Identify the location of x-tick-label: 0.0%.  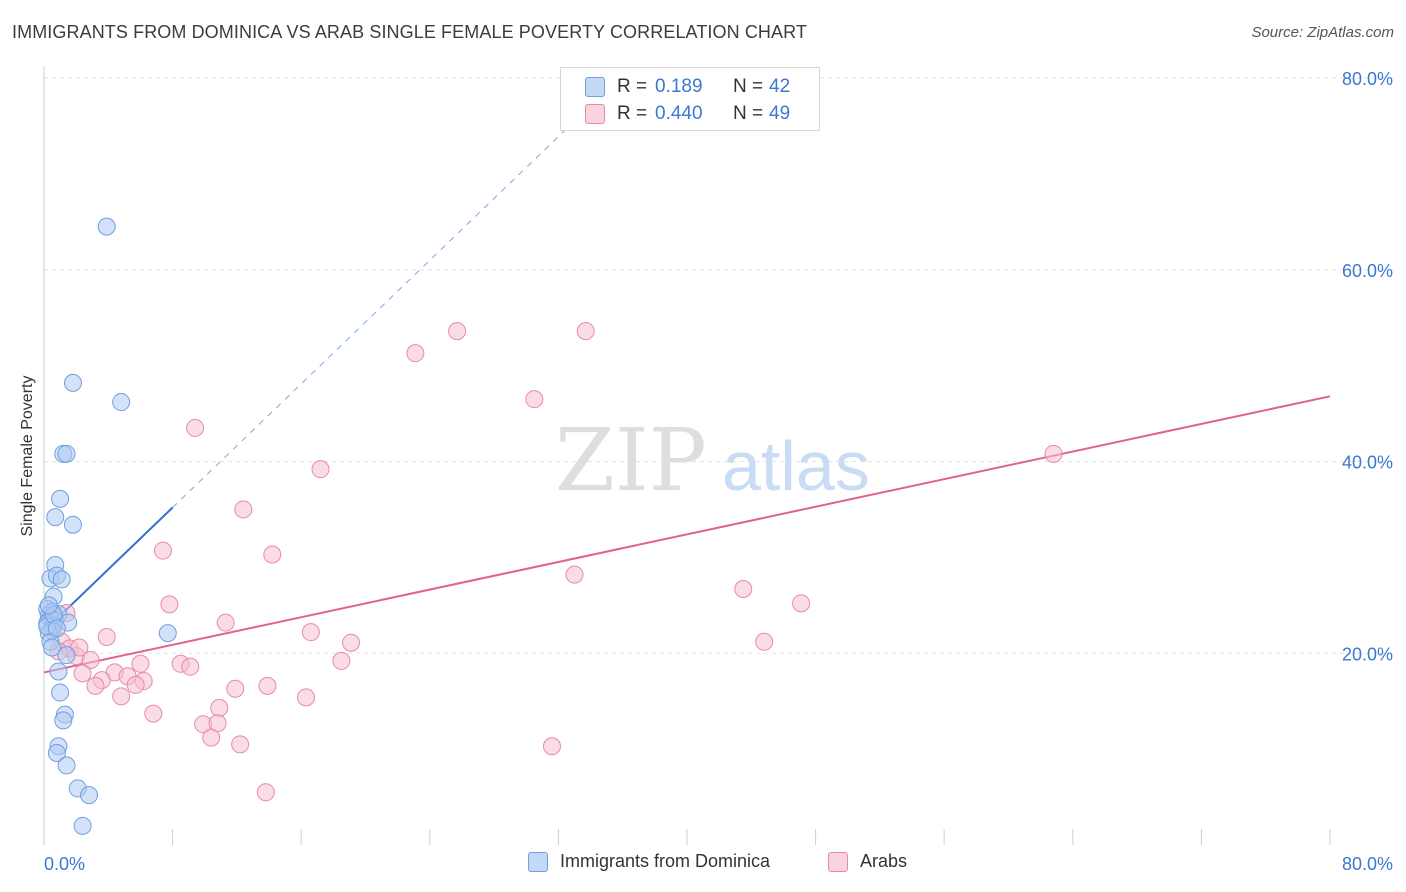
(64, 864).